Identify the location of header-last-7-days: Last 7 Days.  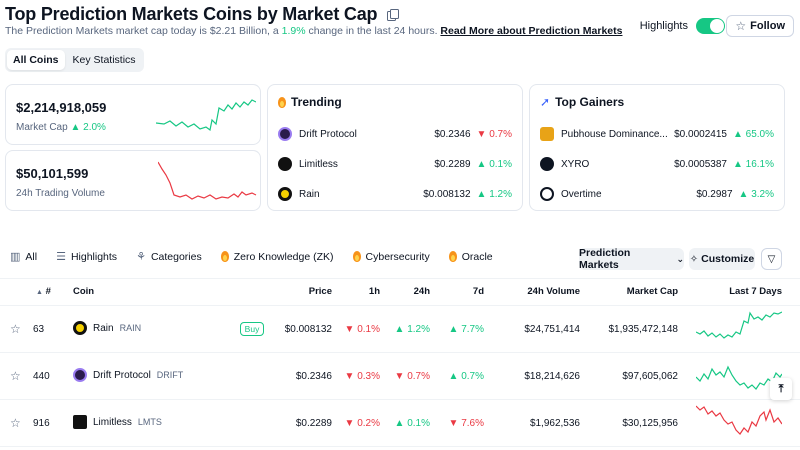
(755, 291).